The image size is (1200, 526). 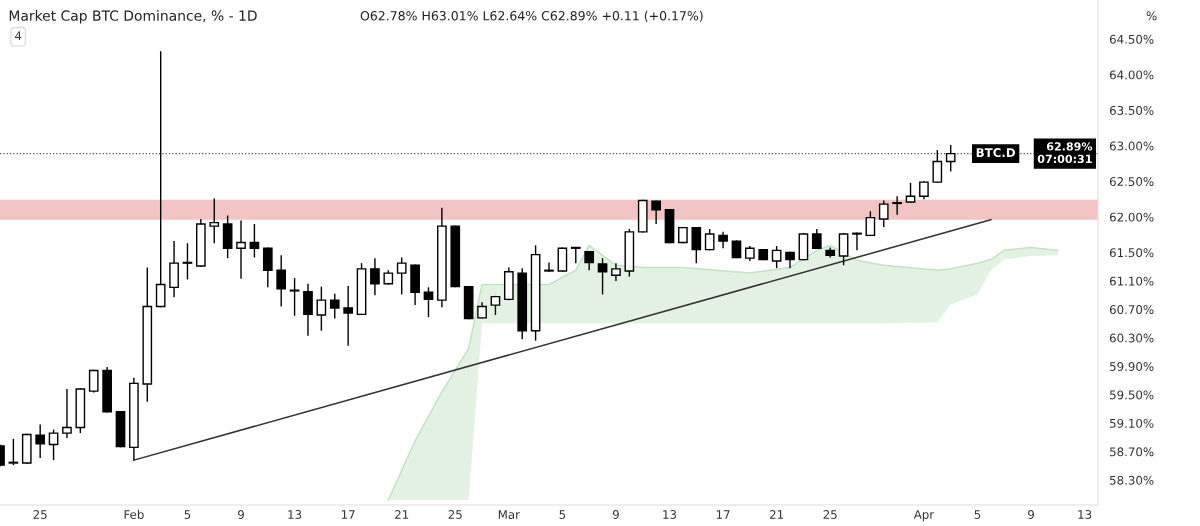 I want to click on y-tick-label: 64.50%, so click(x=1131, y=39).